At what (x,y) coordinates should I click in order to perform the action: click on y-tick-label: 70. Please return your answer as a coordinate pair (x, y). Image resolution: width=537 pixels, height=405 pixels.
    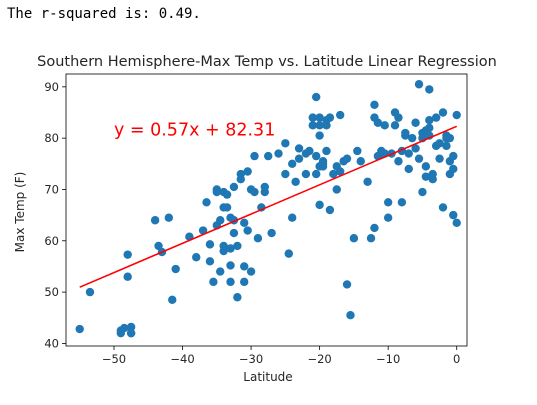
    Looking at the image, I should click on (51, 189).